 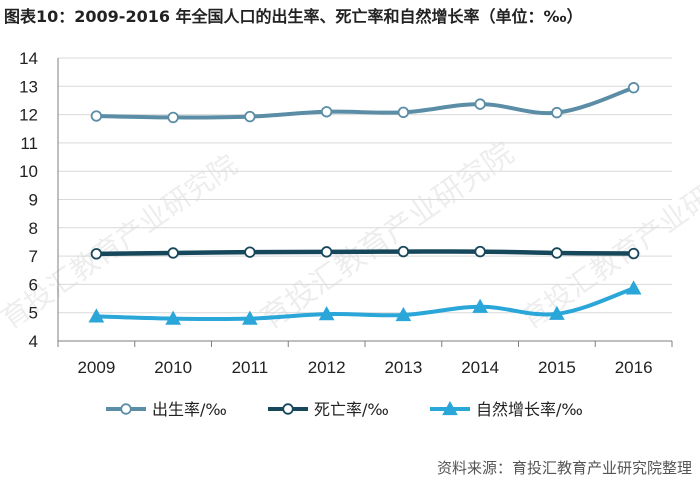 I want to click on legend: 出生率/‰ 死亡率/‰ 自然增长率/‰, so click(x=344, y=409).